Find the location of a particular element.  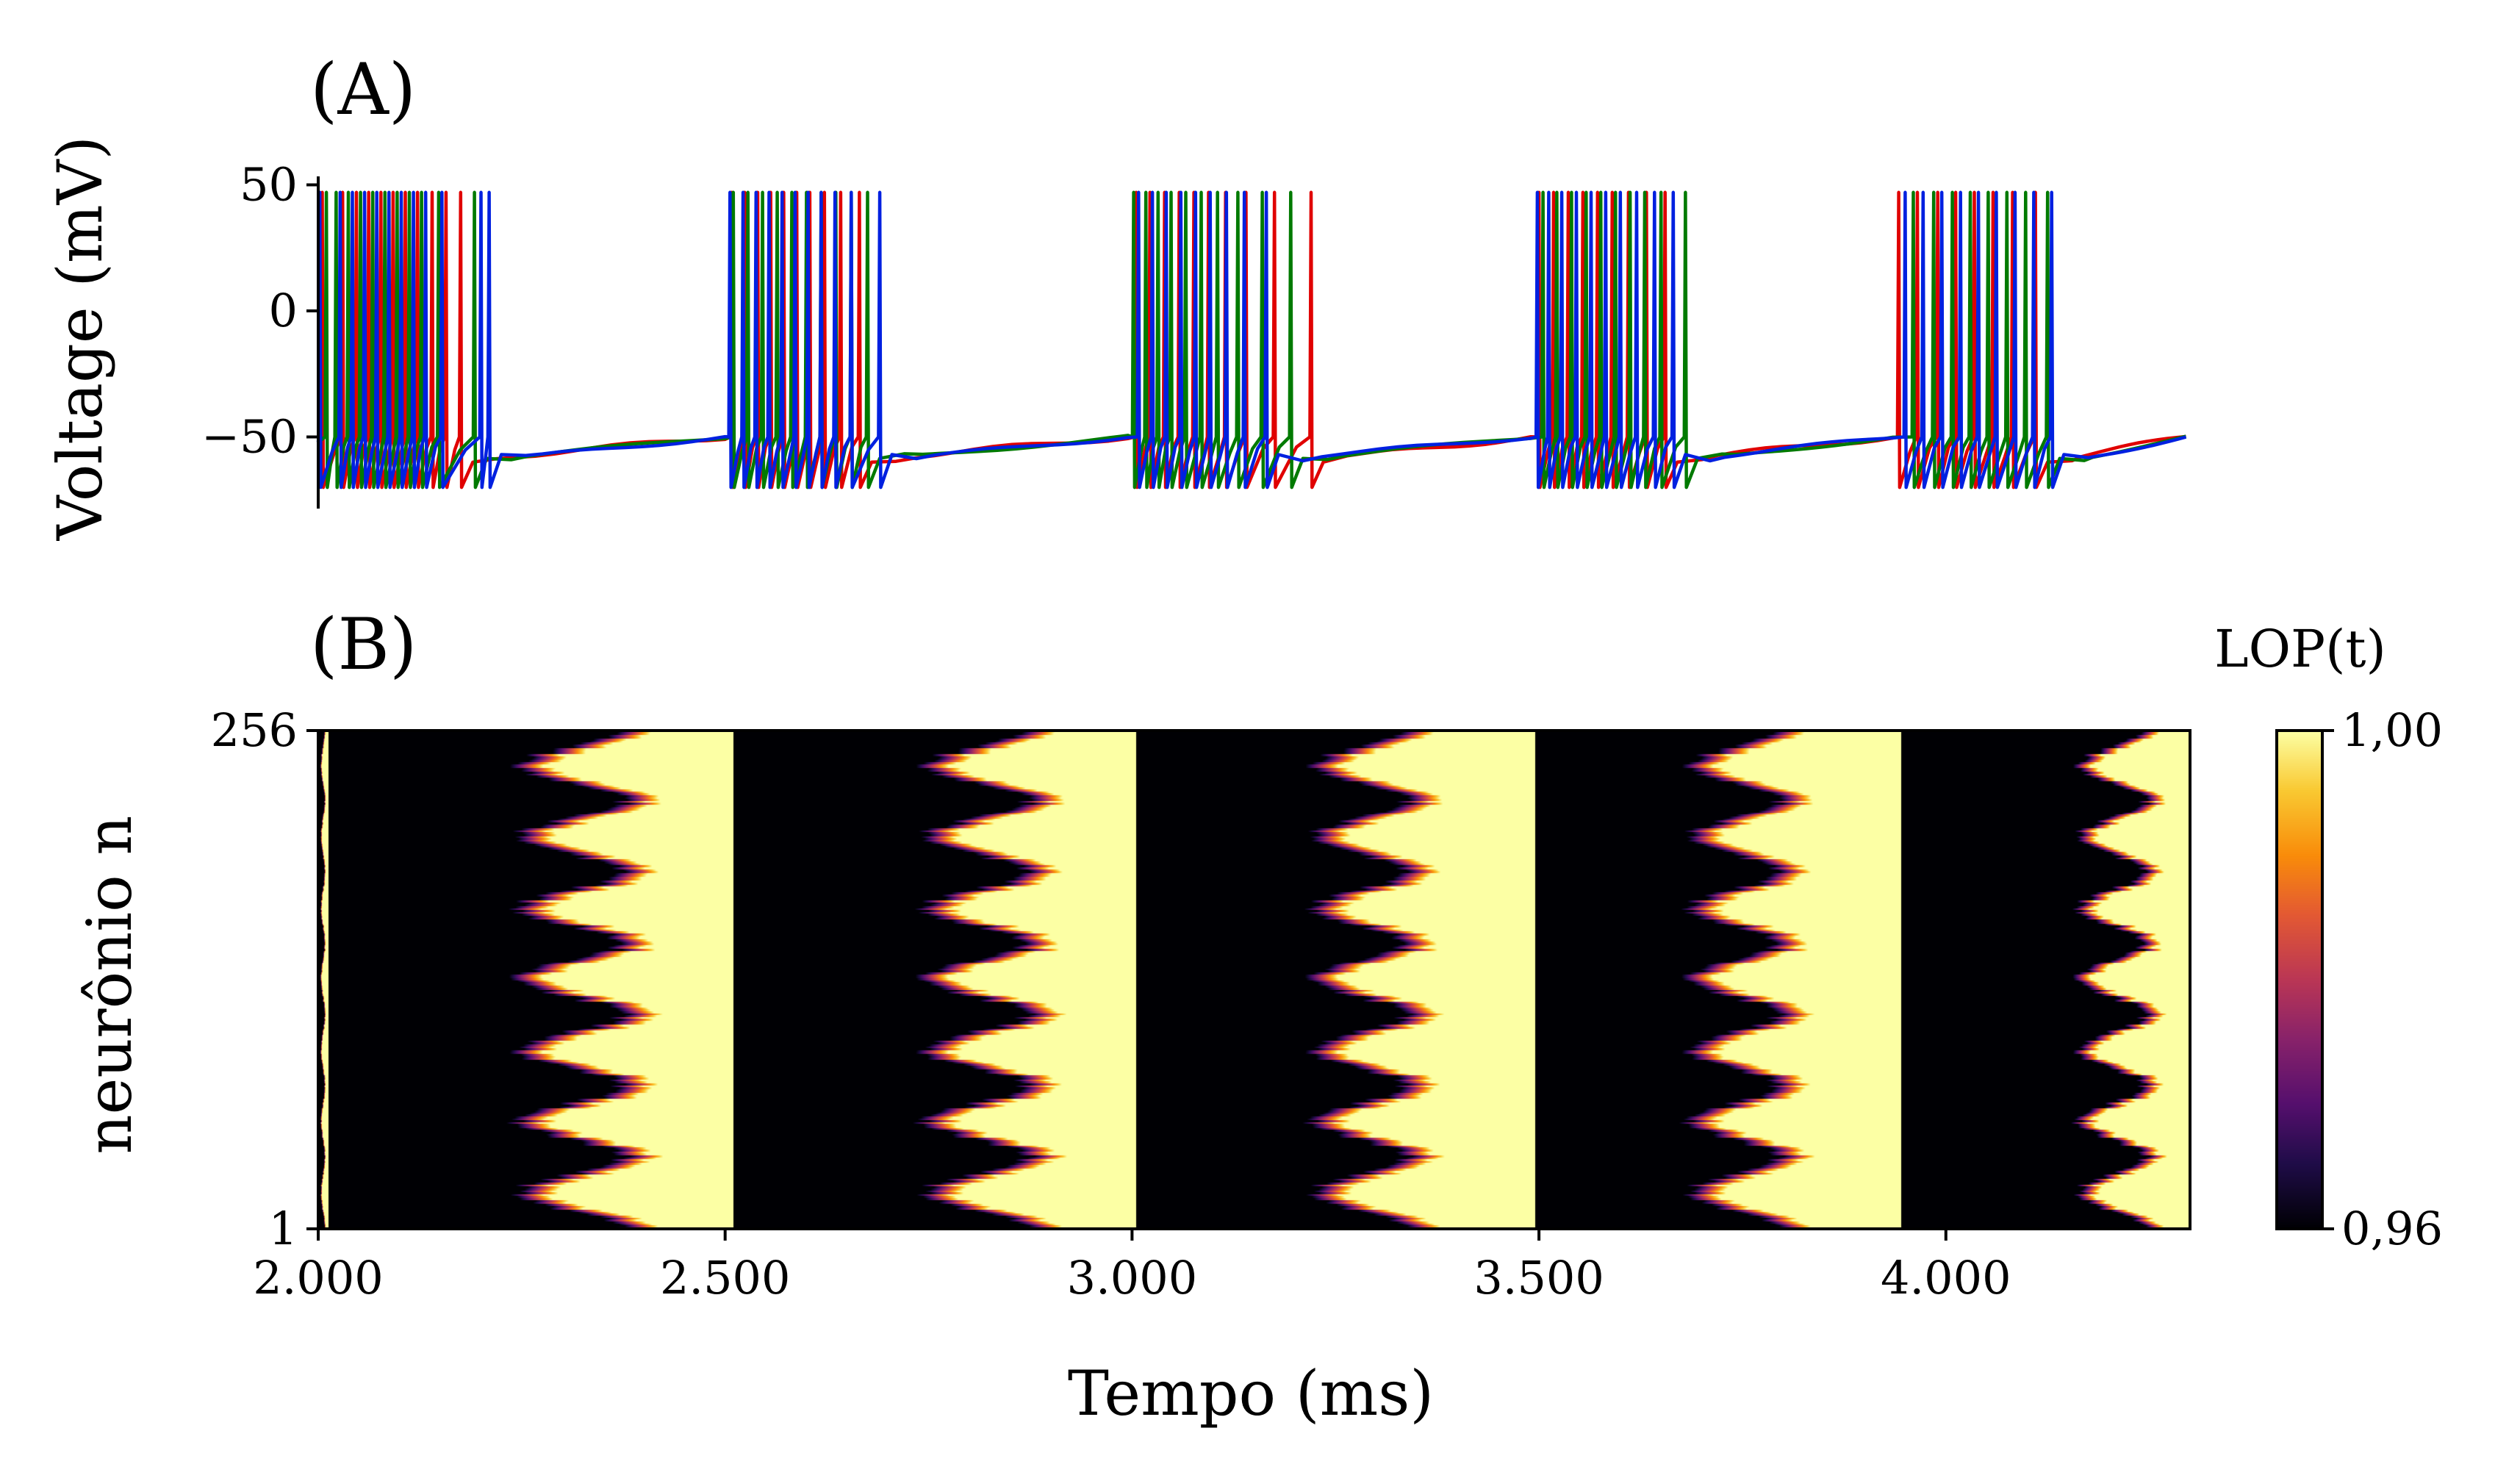

time-tick-label: 3.000 is located at coordinates (1132, 1278).